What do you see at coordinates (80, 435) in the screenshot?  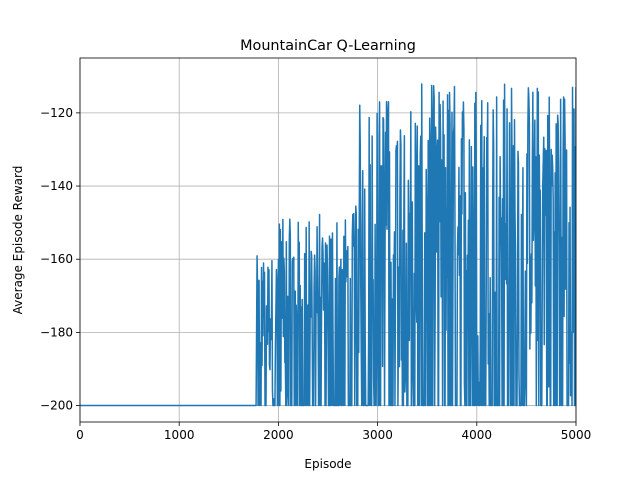 I see `x-tick-label: 0` at bounding box center [80, 435].